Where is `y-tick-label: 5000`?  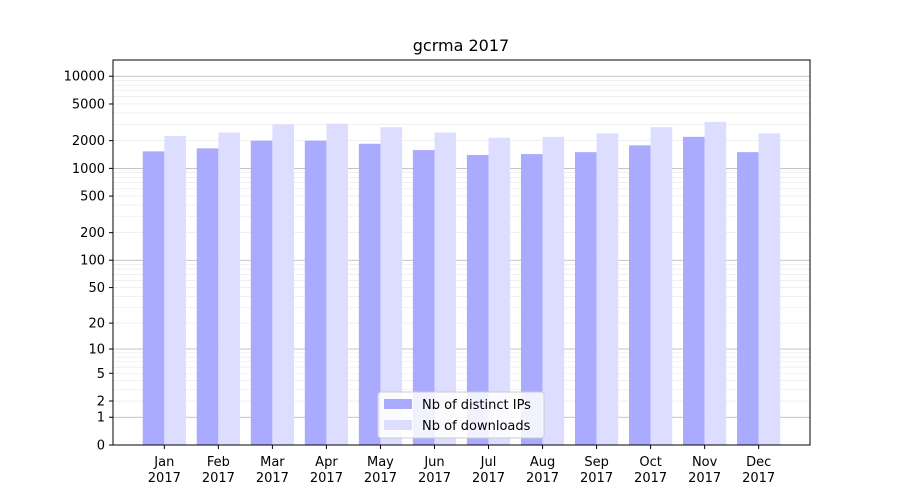 y-tick-label: 5000 is located at coordinates (88, 104).